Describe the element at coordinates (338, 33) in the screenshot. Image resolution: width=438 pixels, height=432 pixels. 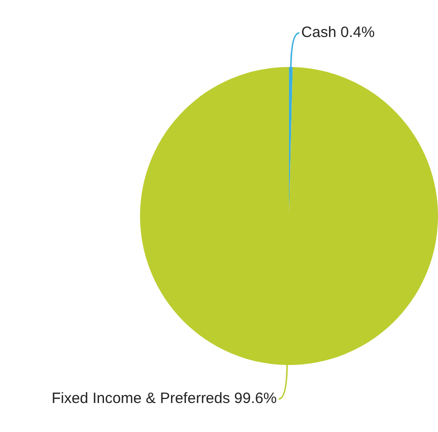
I see `slice-label: Cash 0.4%` at that location.